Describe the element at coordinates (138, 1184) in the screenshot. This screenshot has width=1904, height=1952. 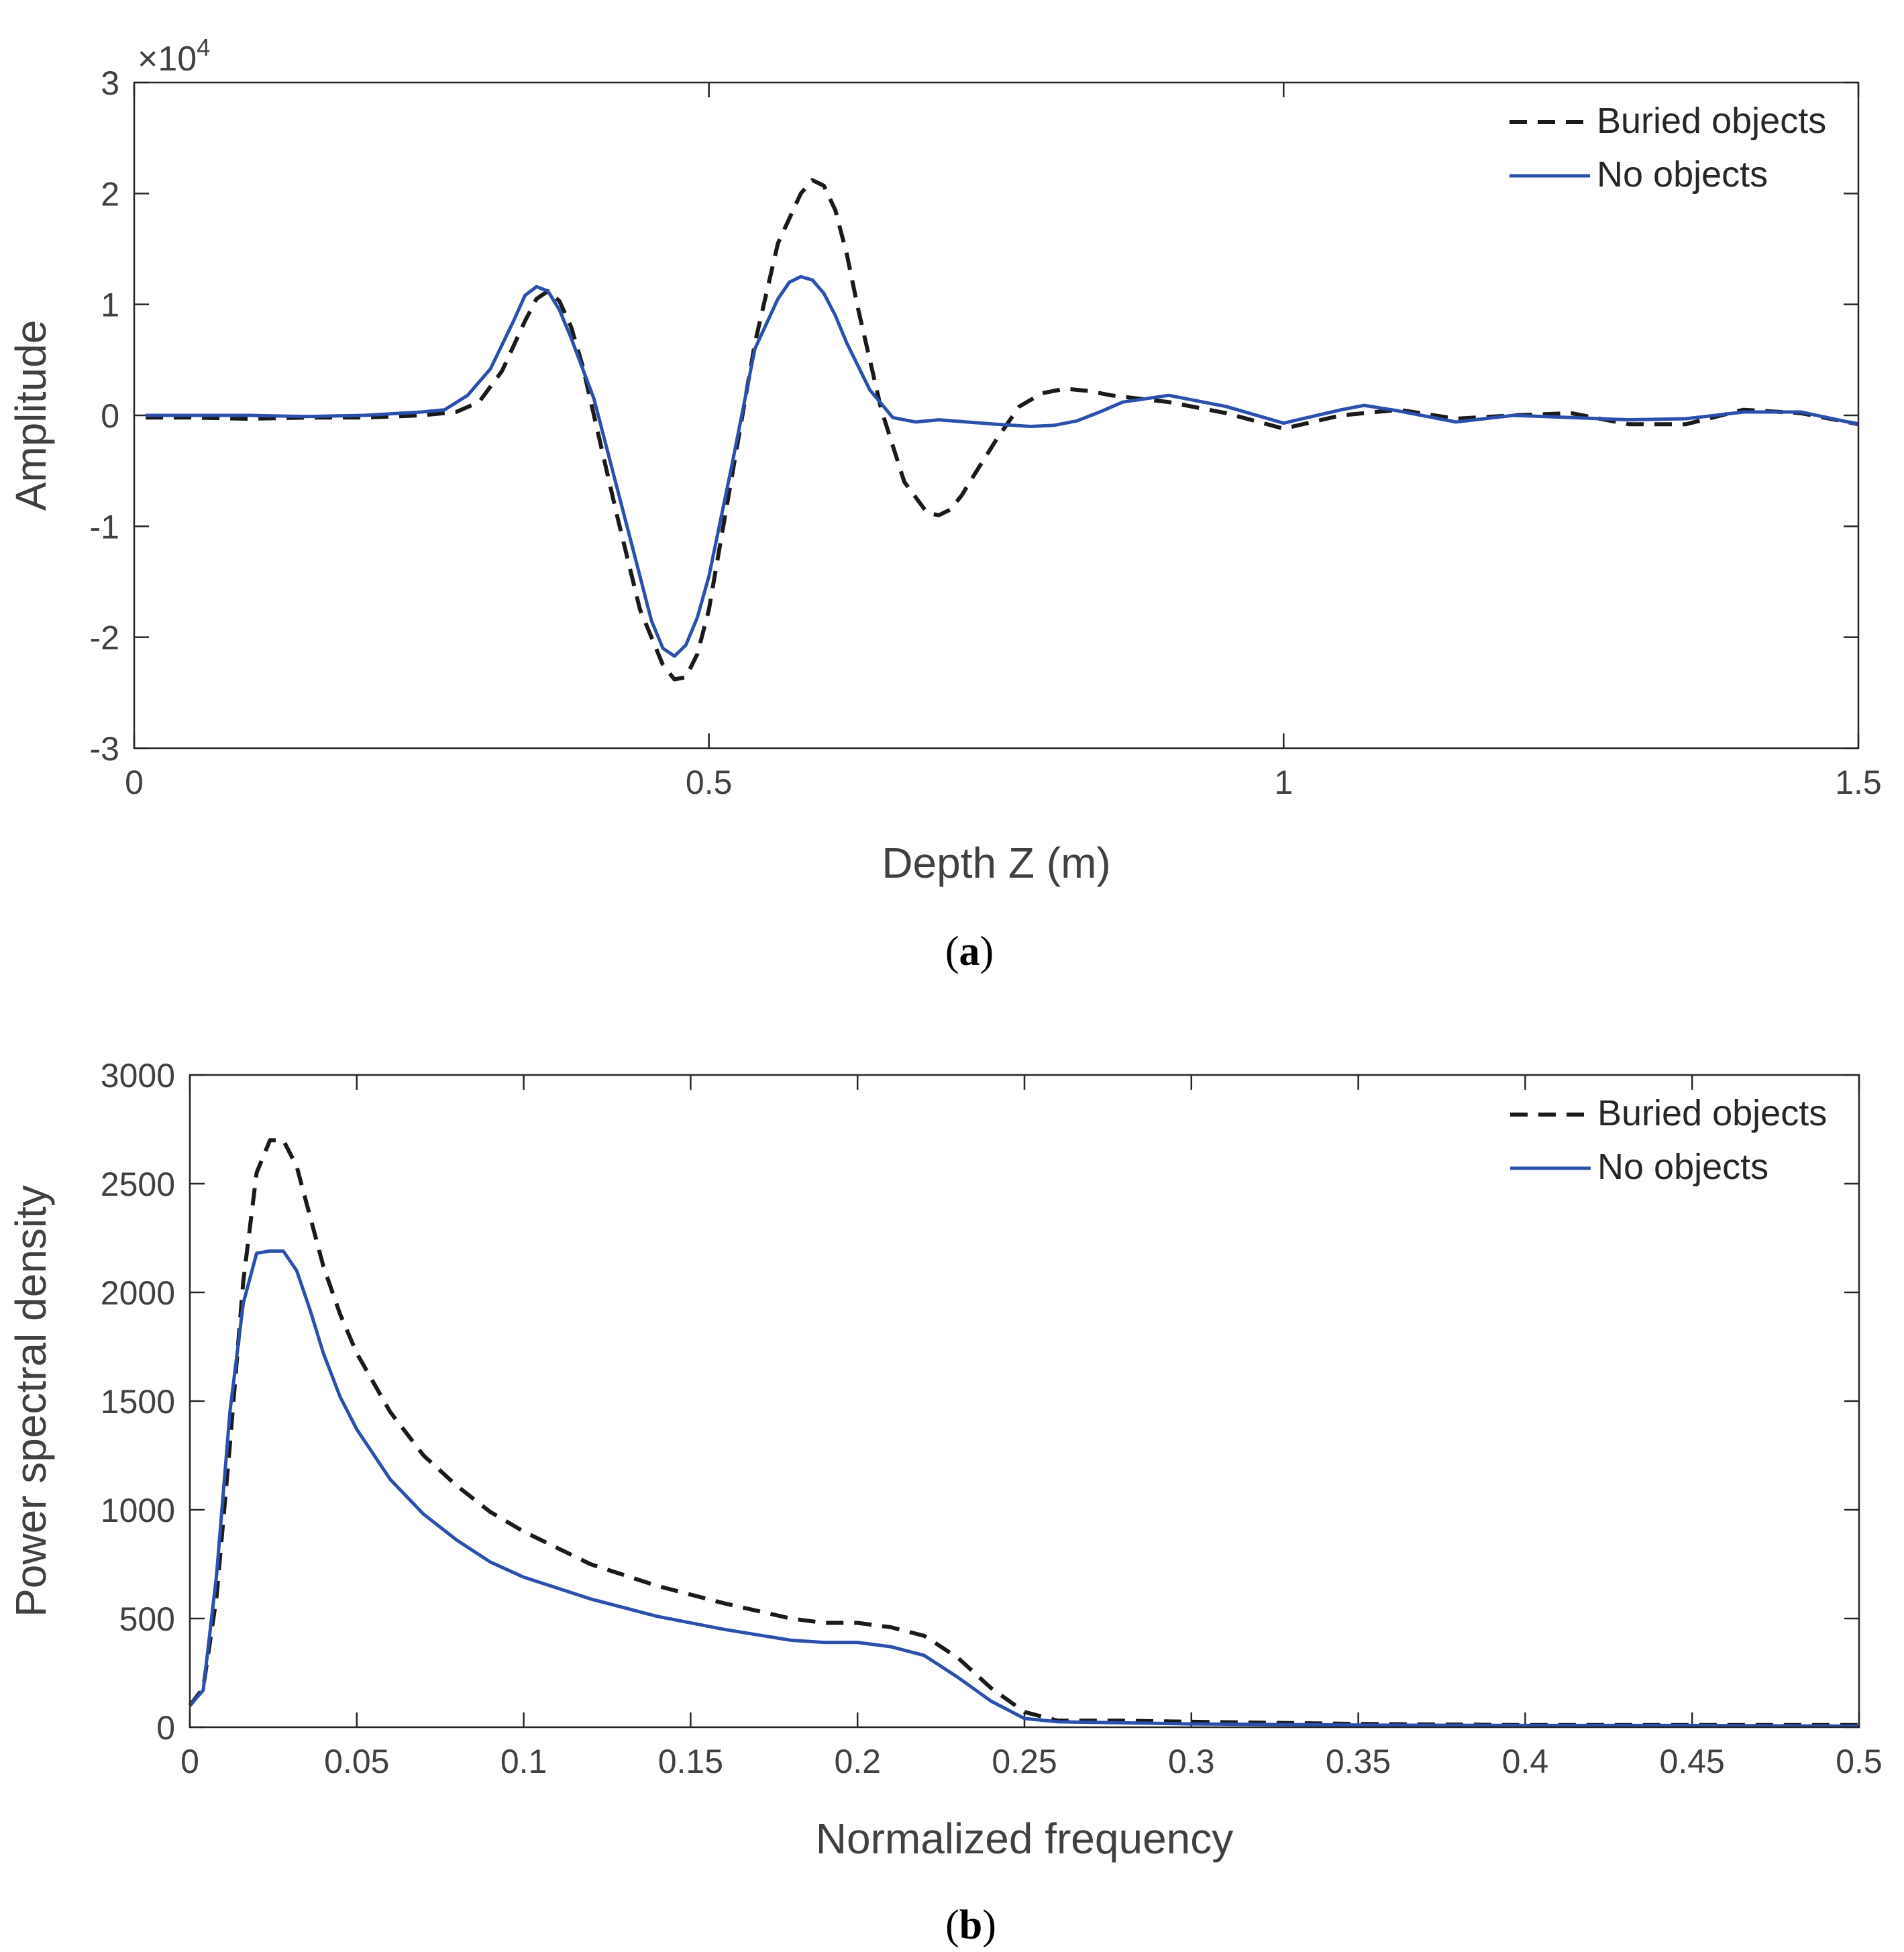
I see `y-tick-label: 2500` at that location.